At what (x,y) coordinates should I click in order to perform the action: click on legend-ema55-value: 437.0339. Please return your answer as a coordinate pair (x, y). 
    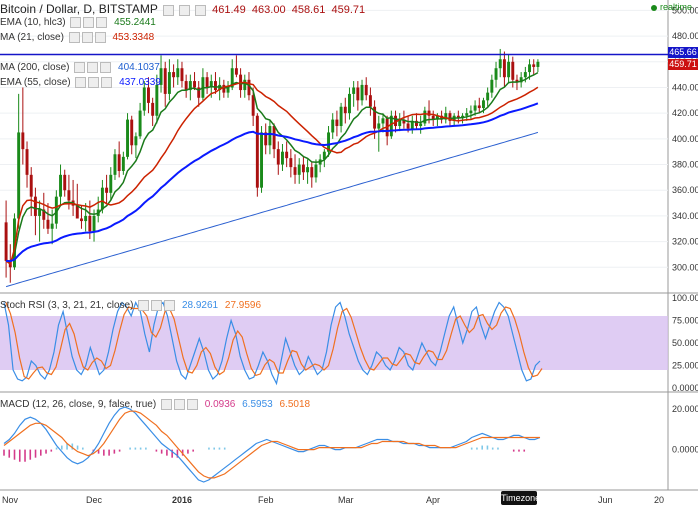
    Looking at the image, I should click on (140, 83).